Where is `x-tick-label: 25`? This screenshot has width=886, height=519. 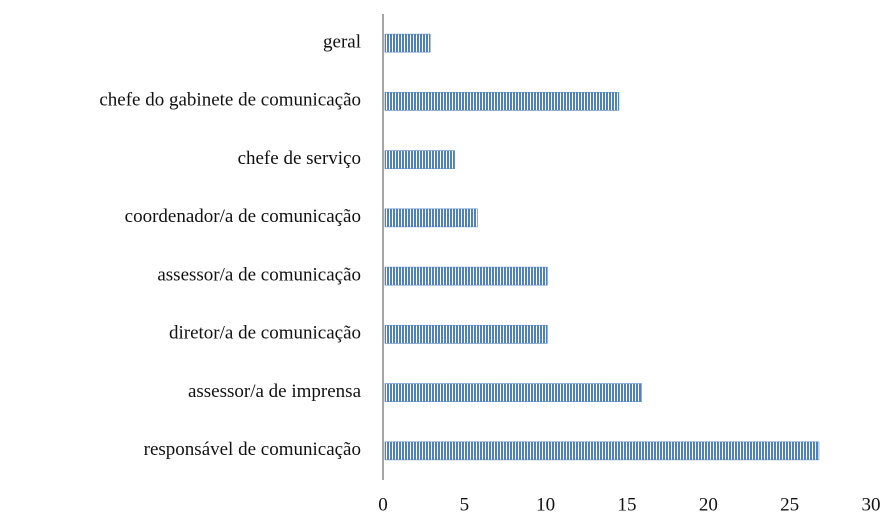 x-tick-label: 25 is located at coordinates (789, 504).